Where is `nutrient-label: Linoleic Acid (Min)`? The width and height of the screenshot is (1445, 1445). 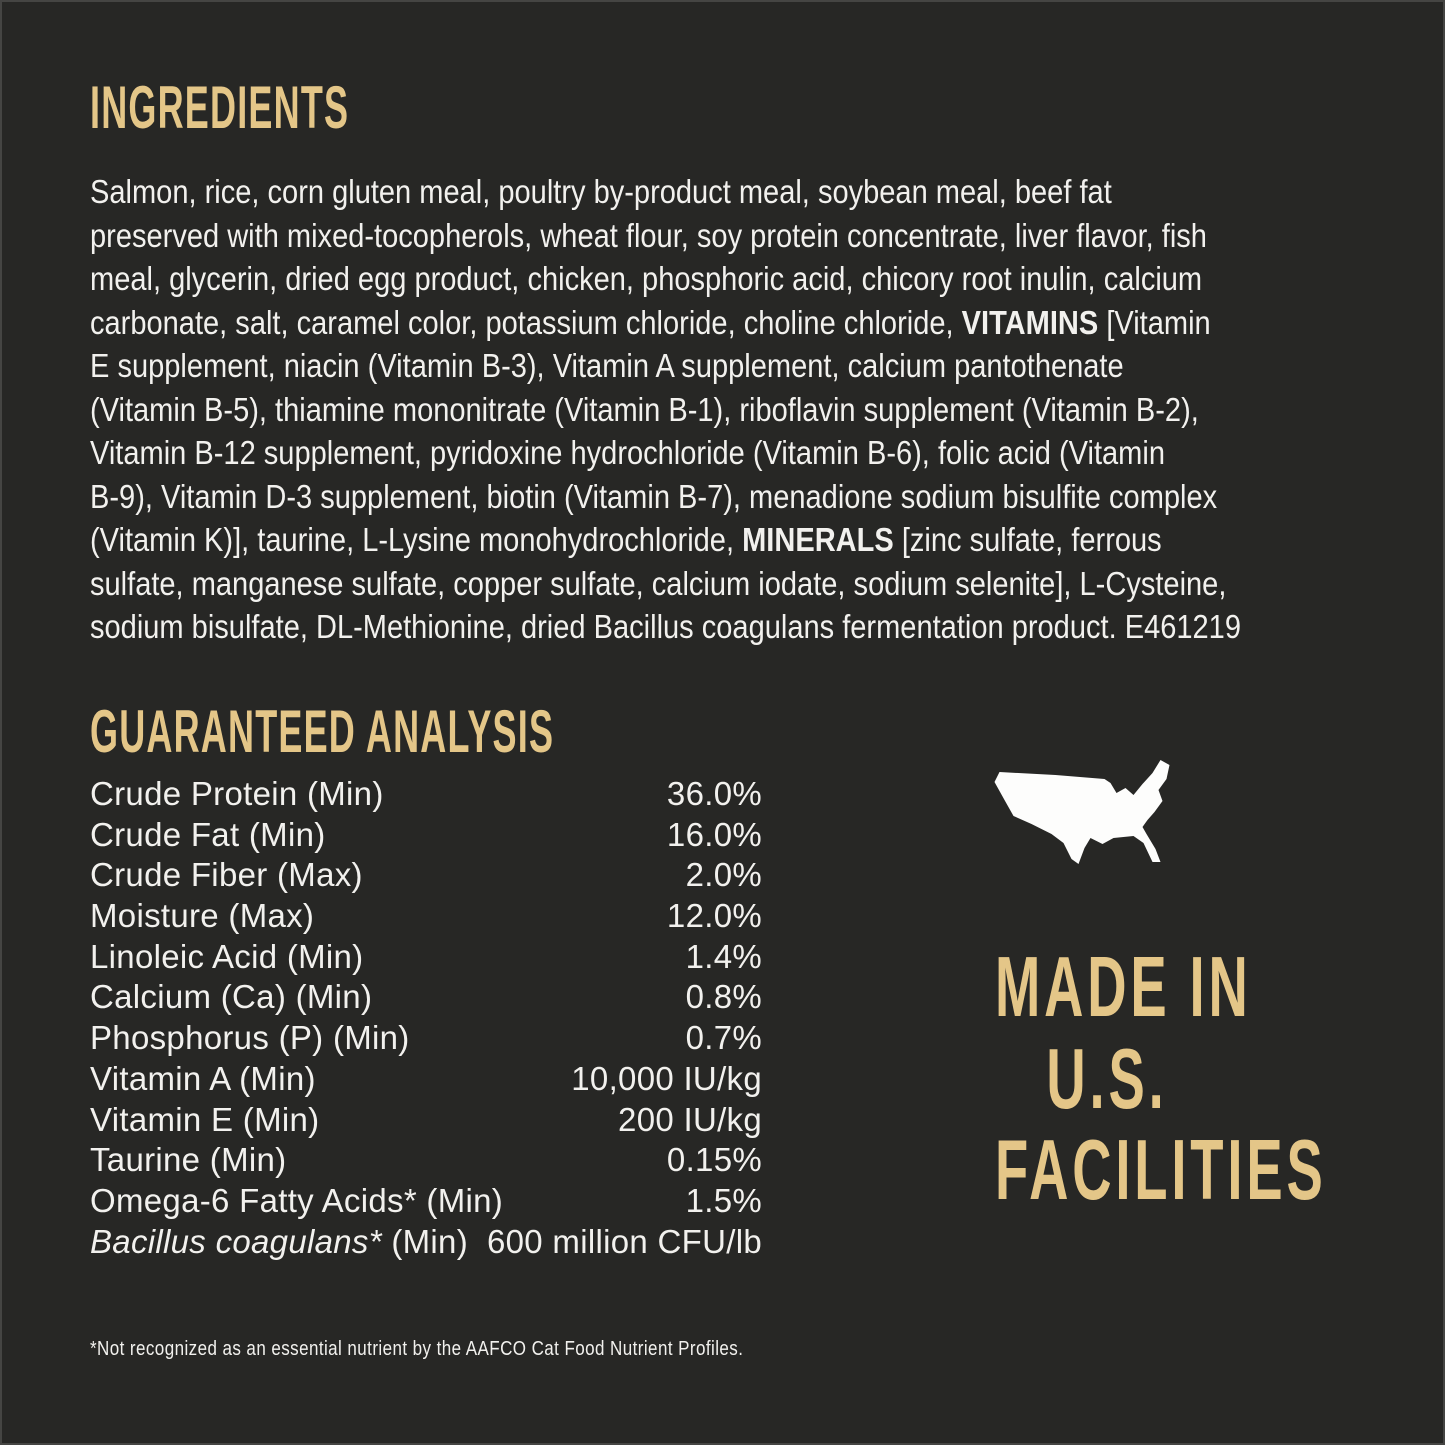
nutrient-label: Linoleic Acid (Min) is located at coordinates (227, 956).